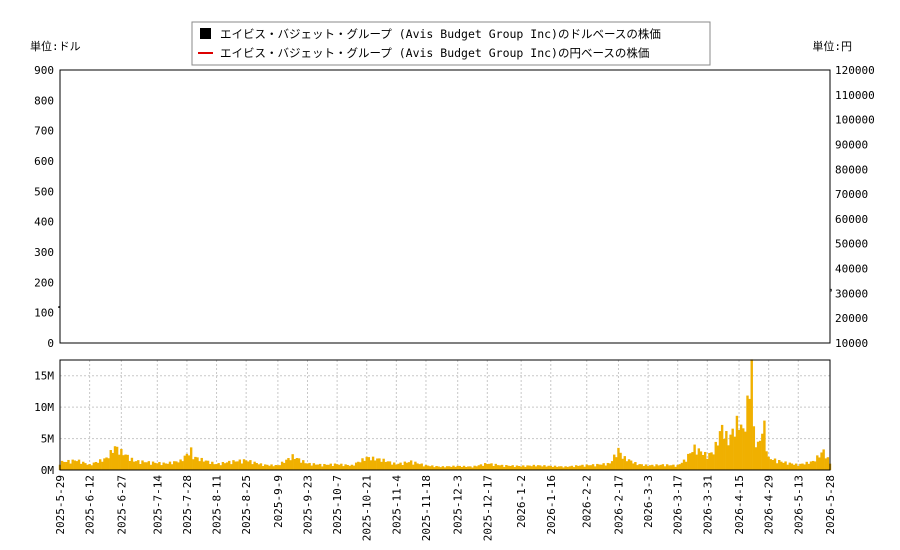 The height and width of the screenshot is (550, 900). Describe the element at coordinates (50, 343) in the screenshot. I see `left-tick-label: 0` at that location.